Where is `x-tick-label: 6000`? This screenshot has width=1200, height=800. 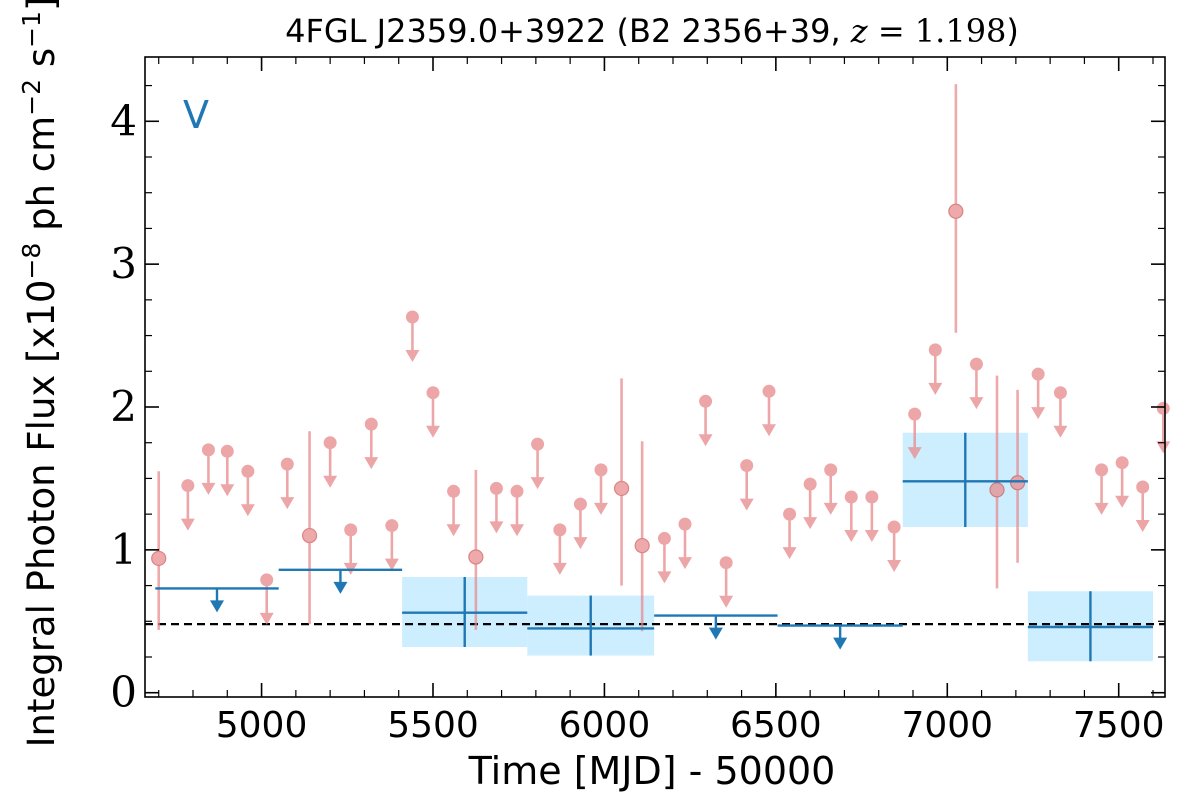
x-tick-label: 6000 is located at coordinates (605, 725).